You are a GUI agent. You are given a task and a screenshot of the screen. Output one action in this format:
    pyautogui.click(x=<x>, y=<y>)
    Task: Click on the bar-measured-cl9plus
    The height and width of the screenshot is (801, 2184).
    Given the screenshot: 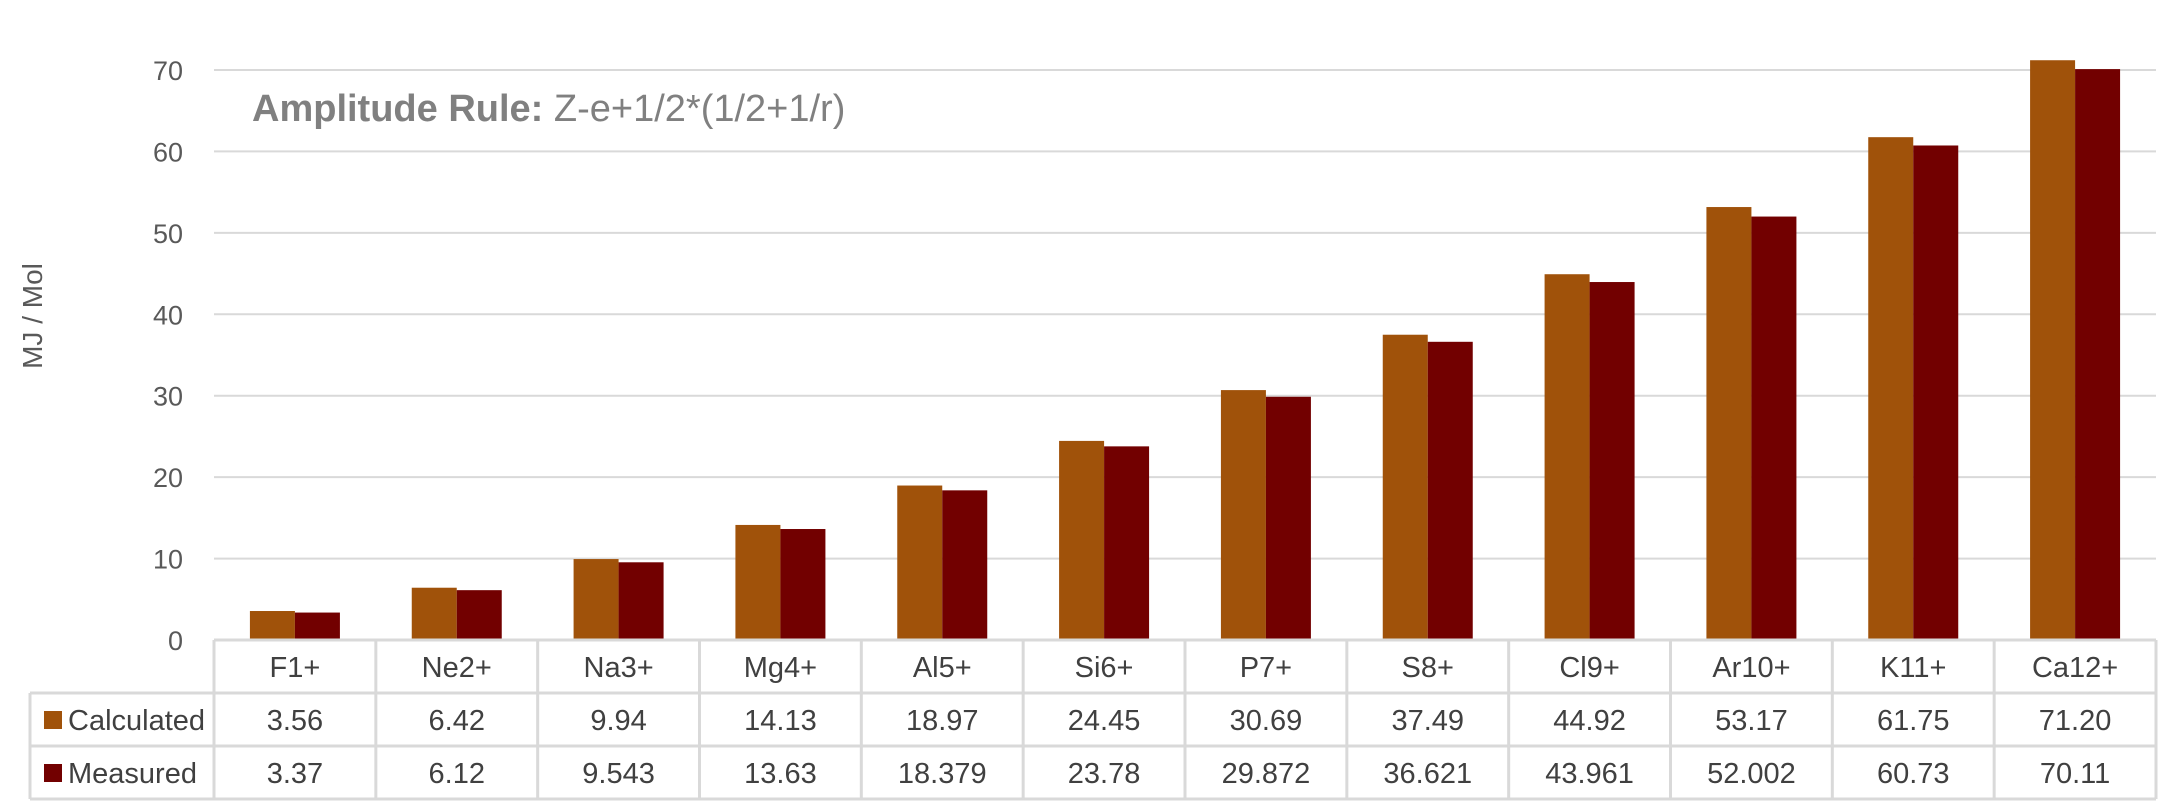 What is the action you would take?
    pyautogui.click(x=1612, y=461)
    